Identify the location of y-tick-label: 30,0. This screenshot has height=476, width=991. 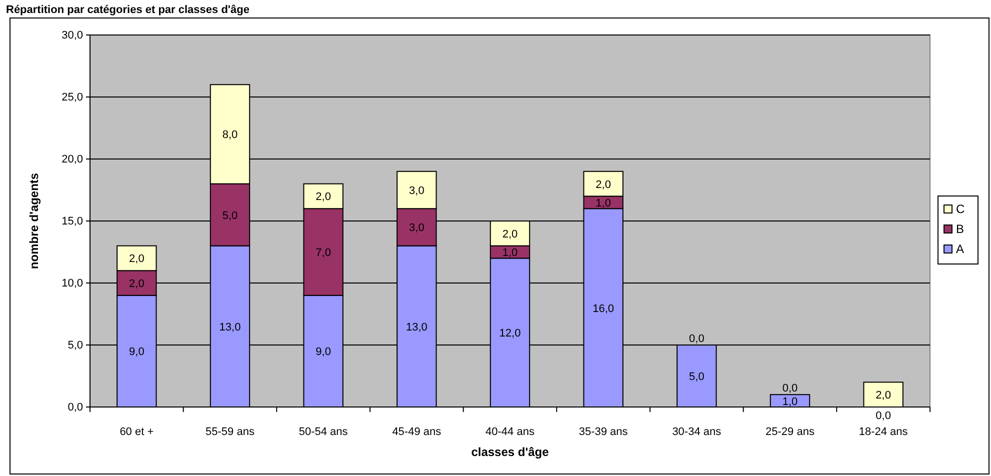
(72, 36).